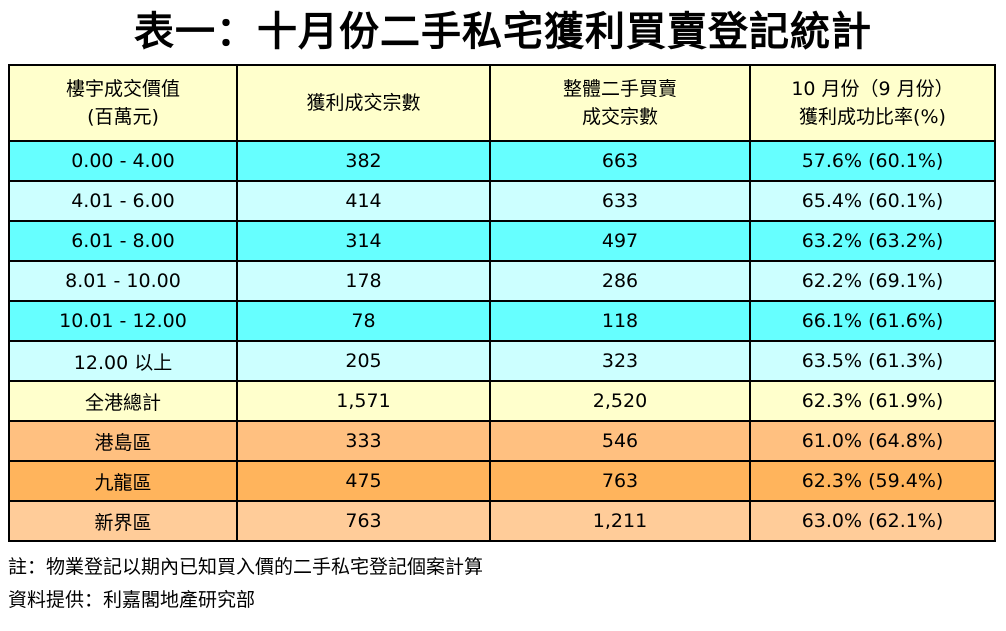 The height and width of the screenshot is (631, 1006). Describe the element at coordinates (503, 32) in the screenshot. I see `page-title: 表一：十月份二手私宅獲利買賣登記統計` at that location.